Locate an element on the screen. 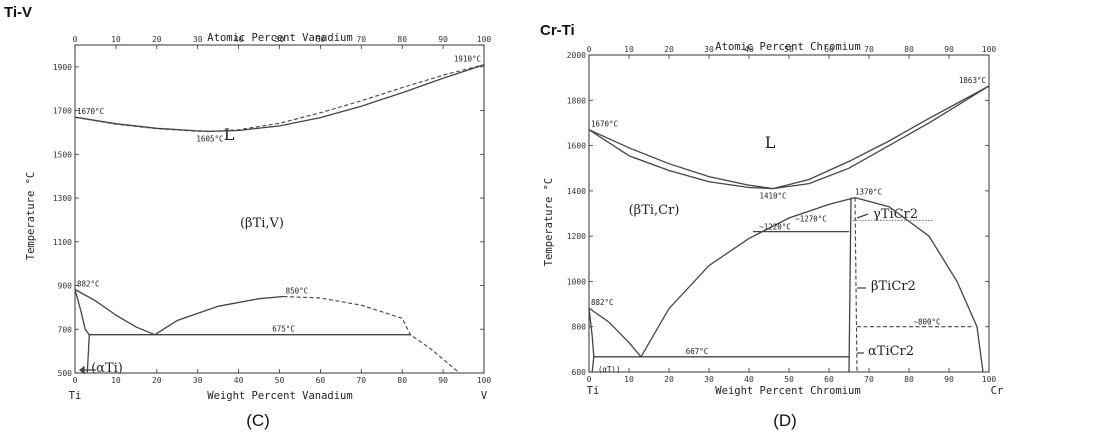 This screenshot has width=1106, height=442. cr-ti-region-gamma-ticr2: γTiCr2 is located at coordinates (895, 214).